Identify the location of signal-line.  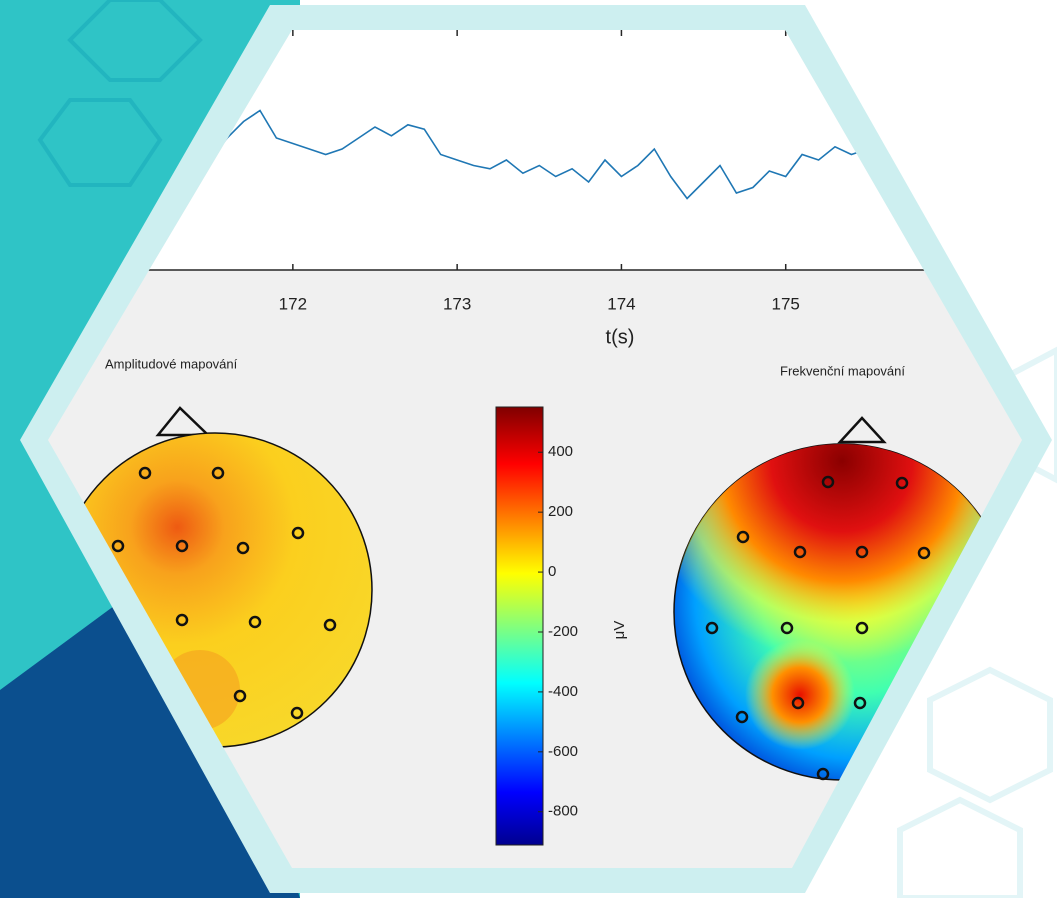
(580, 154).